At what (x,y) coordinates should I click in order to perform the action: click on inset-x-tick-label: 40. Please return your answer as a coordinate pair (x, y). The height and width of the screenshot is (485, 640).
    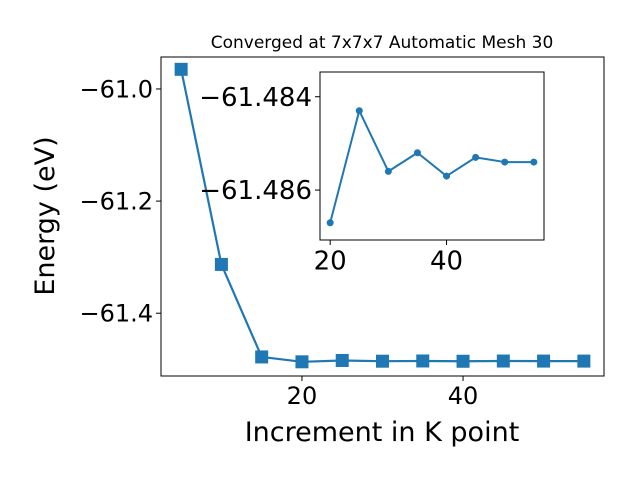
    Looking at the image, I should click on (446, 262).